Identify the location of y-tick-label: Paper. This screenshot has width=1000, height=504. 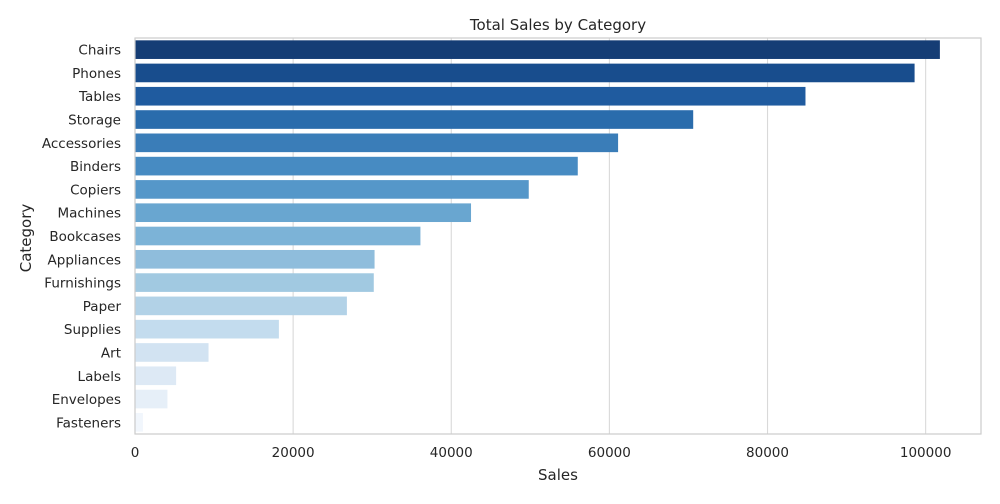
(102, 307).